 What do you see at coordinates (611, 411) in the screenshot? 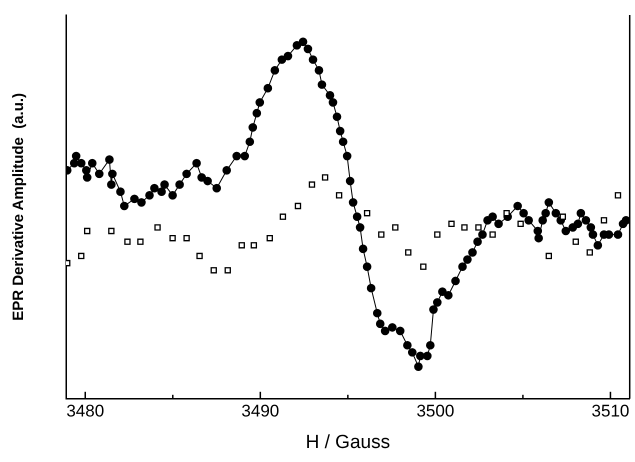
I see `x-tick-label: 3510` at bounding box center [611, 411].